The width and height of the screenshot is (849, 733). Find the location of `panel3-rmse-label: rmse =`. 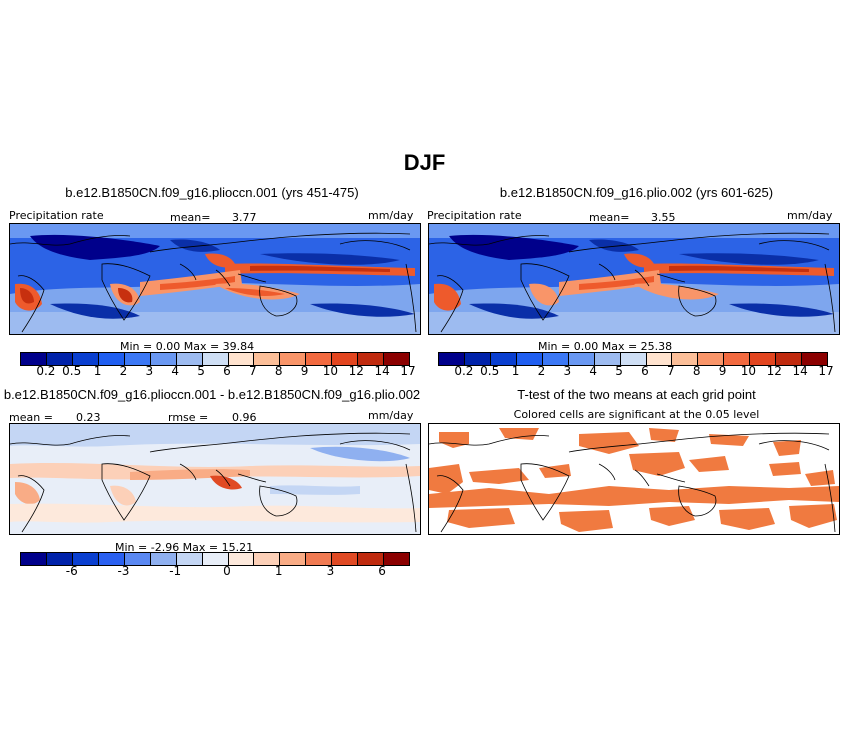

panel3-rmse-label: rmse = is located at coordinates (188, 417).